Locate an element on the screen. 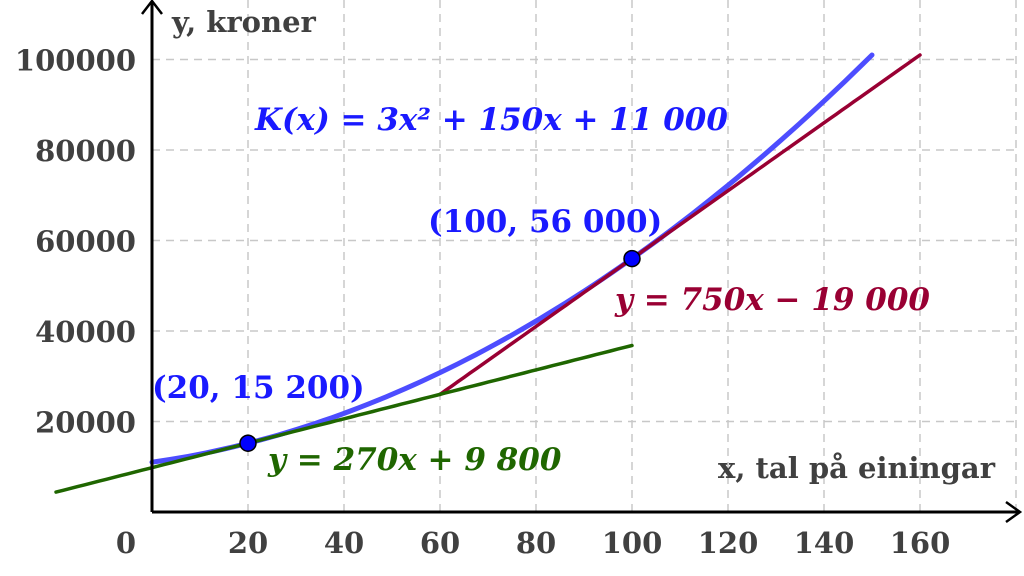 This screenshot has width=1024, height=576. y-axis-label: y, kroner is located at coordinates (244, 22).